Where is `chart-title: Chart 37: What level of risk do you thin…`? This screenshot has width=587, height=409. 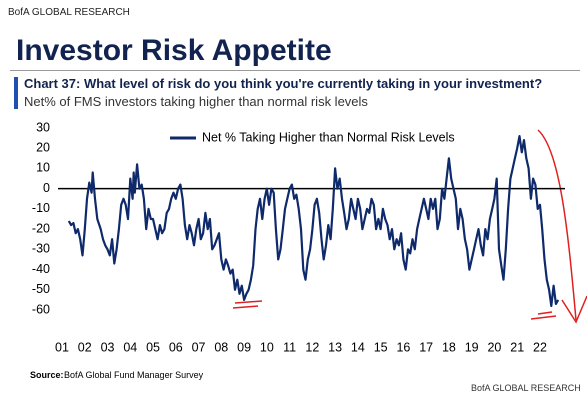
chart-title: Chart 37: What level of risk do you thin… is located at coordinates (283, 83).